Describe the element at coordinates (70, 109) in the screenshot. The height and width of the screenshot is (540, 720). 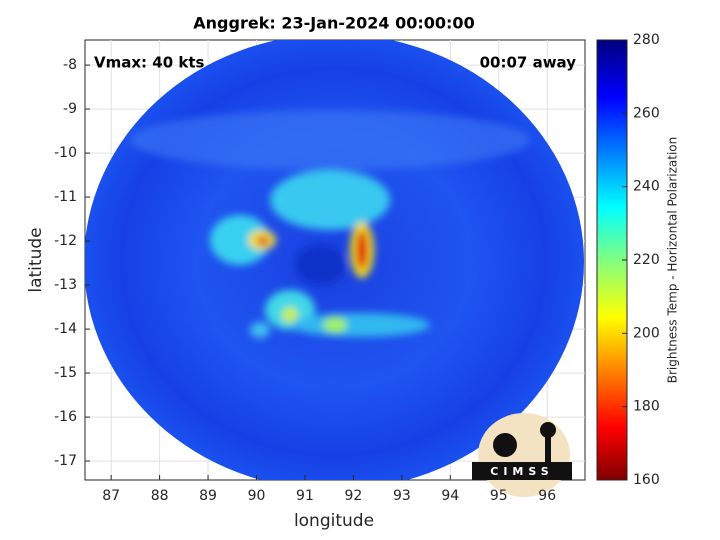
I see `y-tick-label: -9` at that location.